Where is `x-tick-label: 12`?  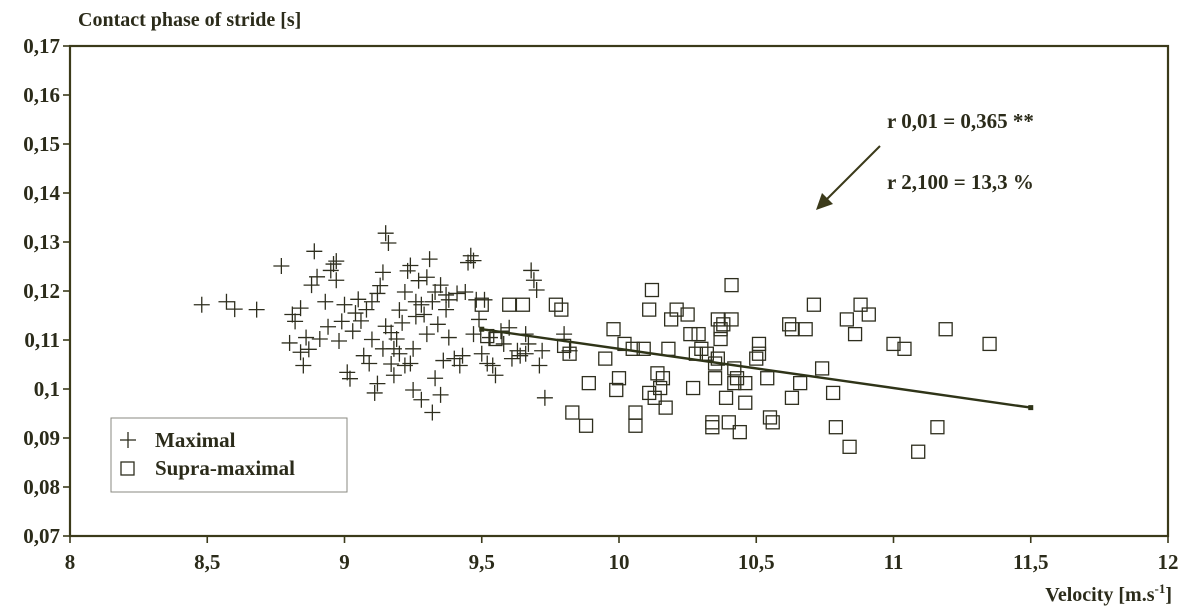 x-tick-label: 12 is located at coordinates (1168, 562).